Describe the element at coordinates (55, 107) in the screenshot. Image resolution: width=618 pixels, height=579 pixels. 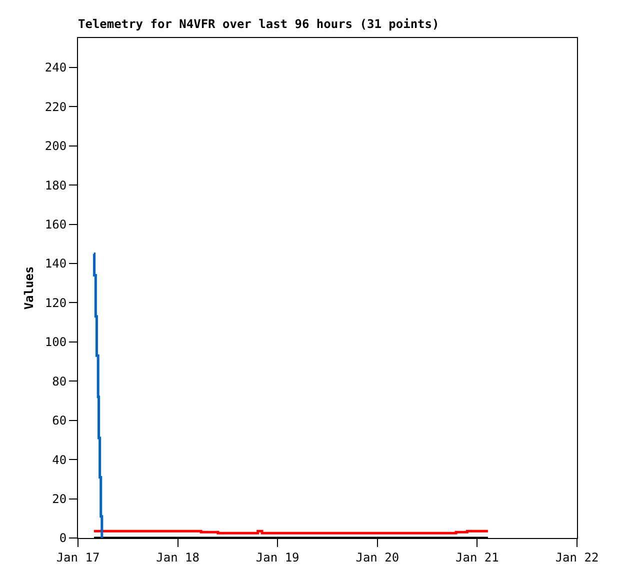
I see `y-tick-label: 220` at that location.